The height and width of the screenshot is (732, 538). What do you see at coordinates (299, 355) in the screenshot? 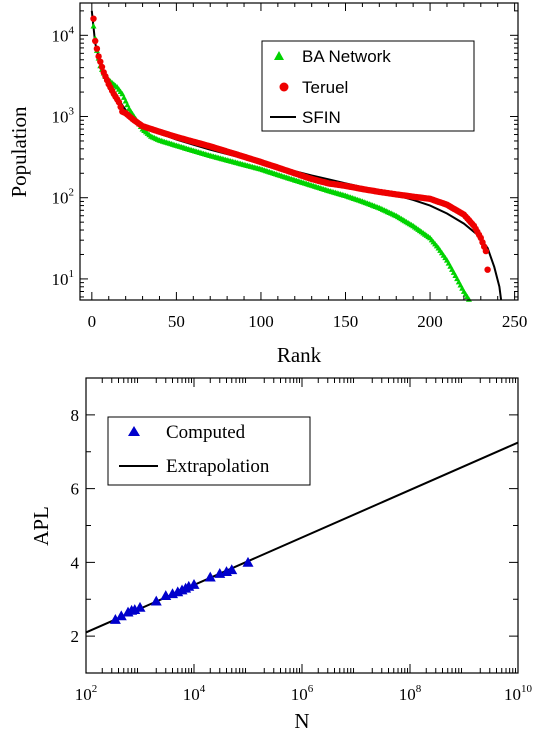
I see `rank-population-x-axis-title: Rank` at bounding box center [299, 355].